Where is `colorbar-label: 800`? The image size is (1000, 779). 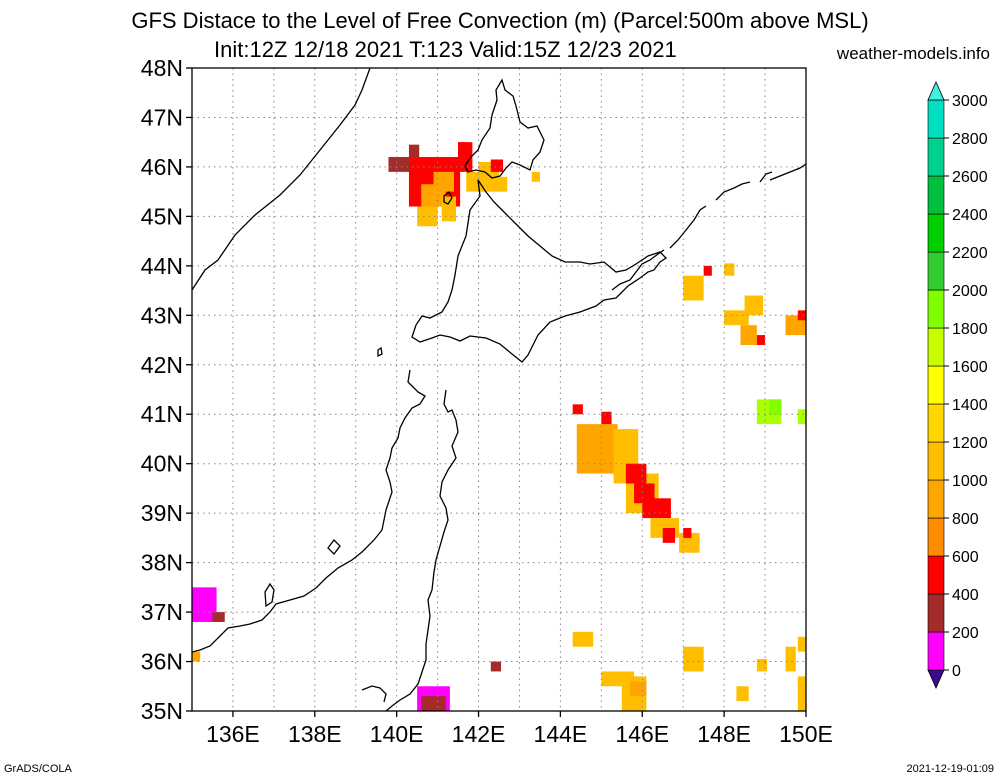
colorbar-label: 800 is located at coordinates (965, 519).